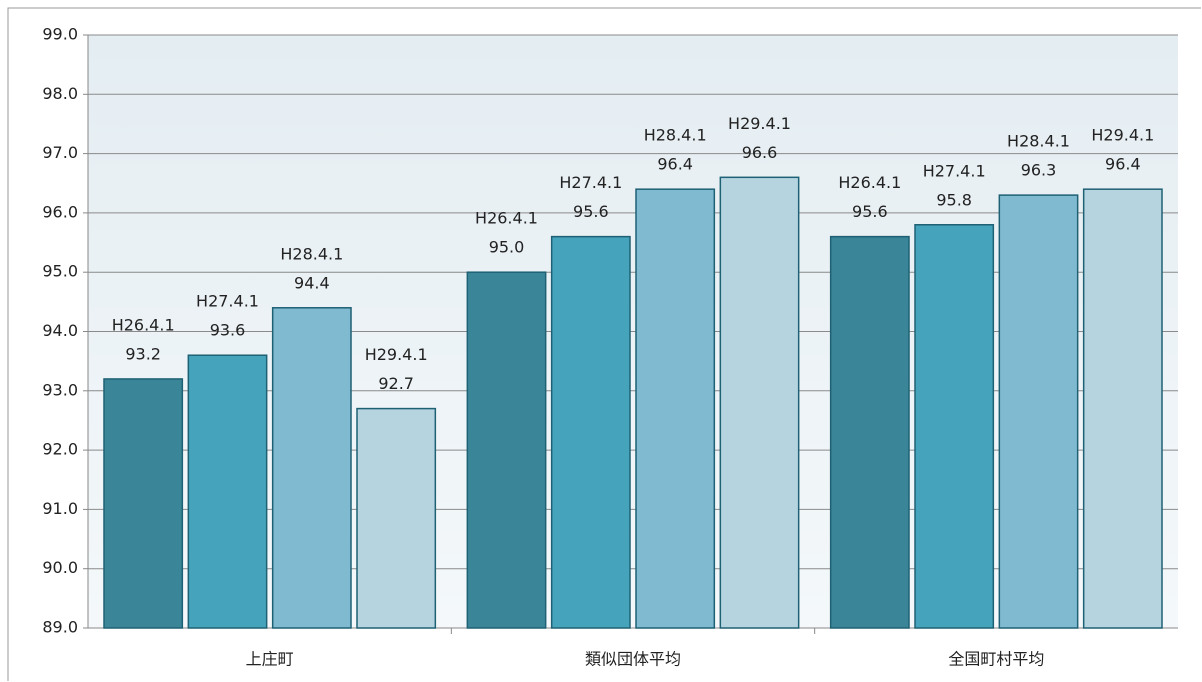  Describe the element at coordinates (143, 353) in the screenshot. I see `data-label: 93.2` at that location.